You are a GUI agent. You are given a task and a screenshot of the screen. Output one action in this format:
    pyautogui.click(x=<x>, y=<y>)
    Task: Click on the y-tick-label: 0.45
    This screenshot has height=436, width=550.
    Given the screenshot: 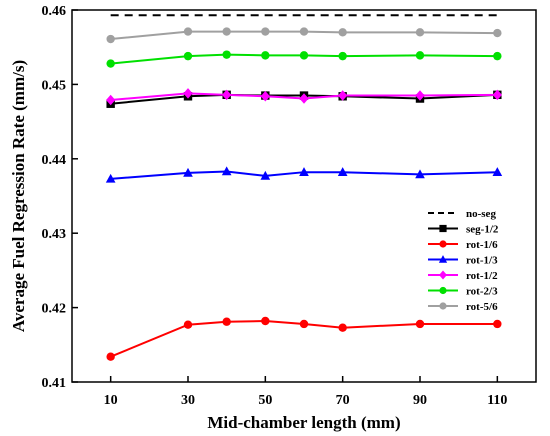 What is the action you would take?
    pyautogui.click(x=54, y=85)
    